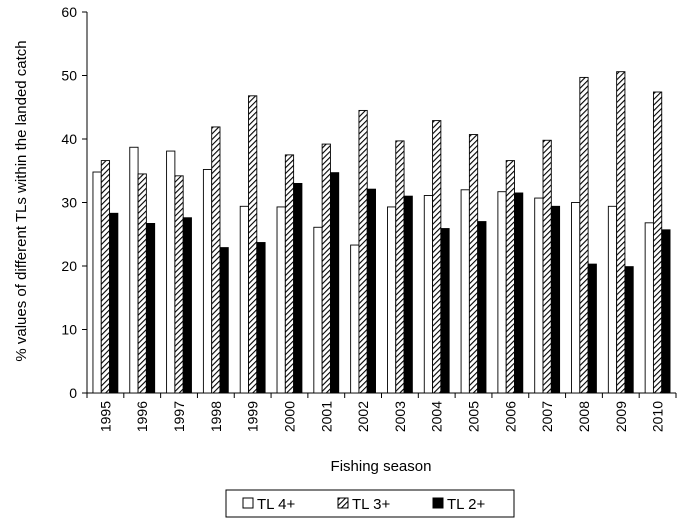 The image size is (682, 524). Describe the element at coordinates (69, 330) in the screenshot. I see `y-tick-label: 10` at that location.